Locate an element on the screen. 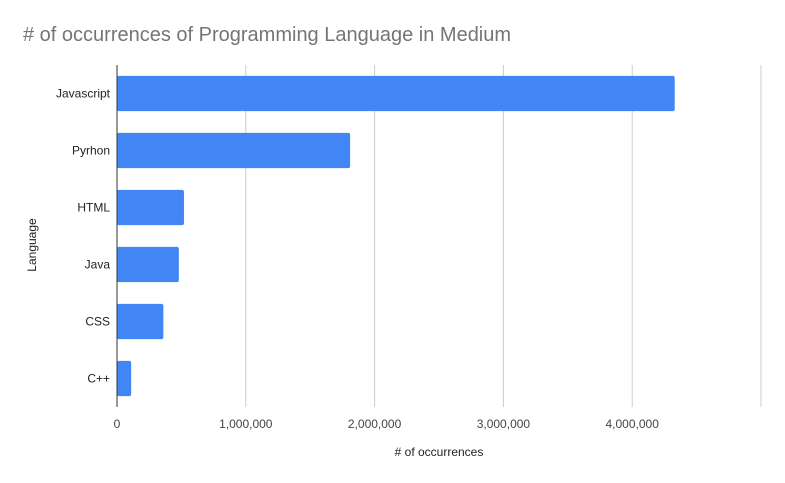  bar-html is located at coordinates (150, 207).